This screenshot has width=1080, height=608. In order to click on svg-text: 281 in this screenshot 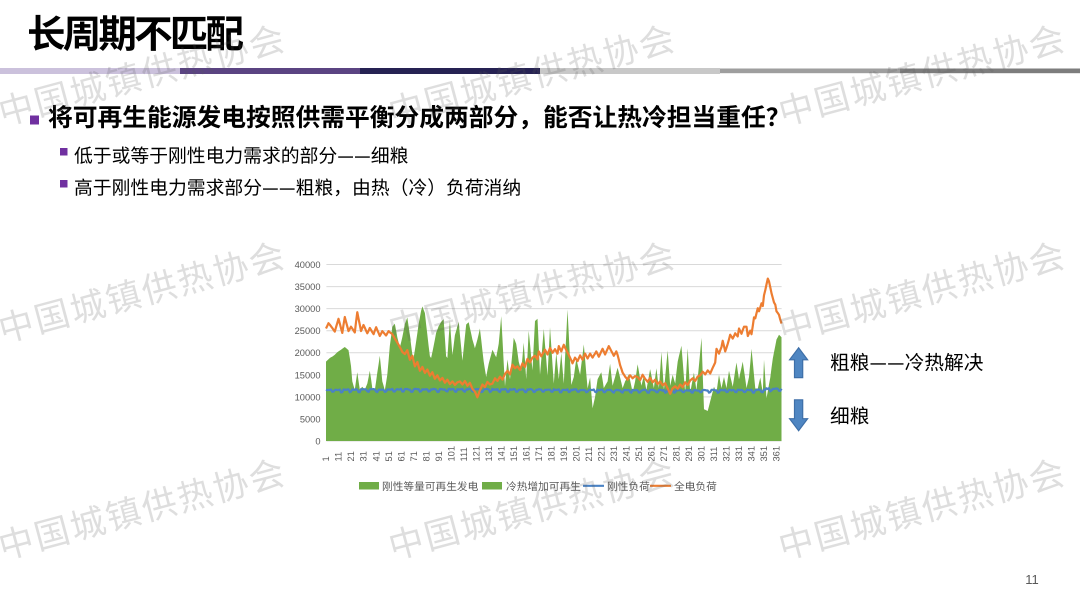, I will do `click(677, 454)`.